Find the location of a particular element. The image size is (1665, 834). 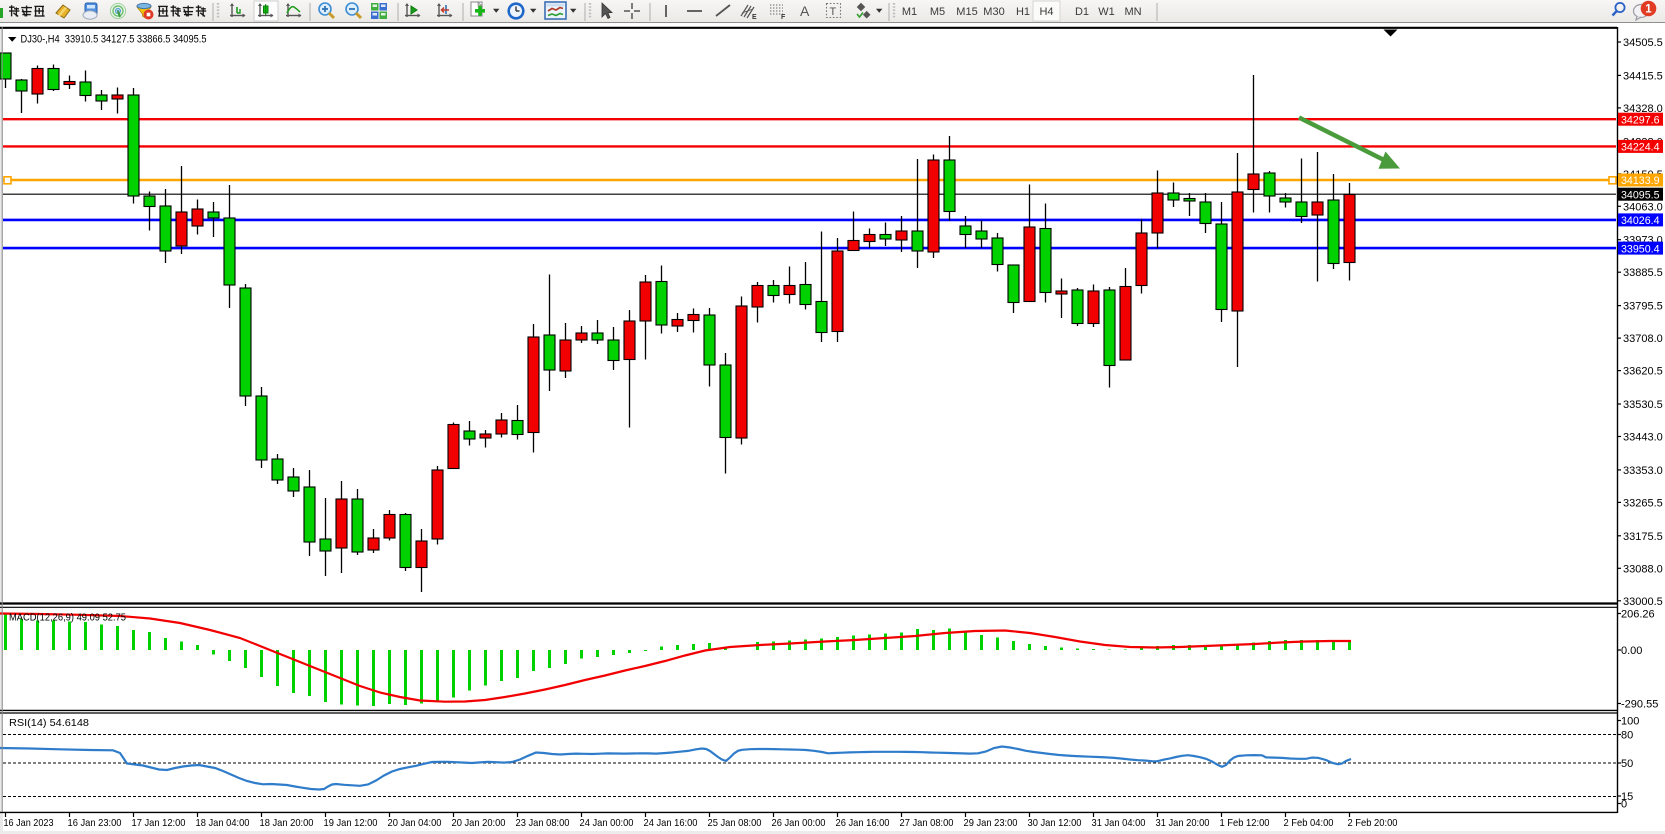

svg-text: 1 Feb 12:00 is located at coordinates (1245, 823).